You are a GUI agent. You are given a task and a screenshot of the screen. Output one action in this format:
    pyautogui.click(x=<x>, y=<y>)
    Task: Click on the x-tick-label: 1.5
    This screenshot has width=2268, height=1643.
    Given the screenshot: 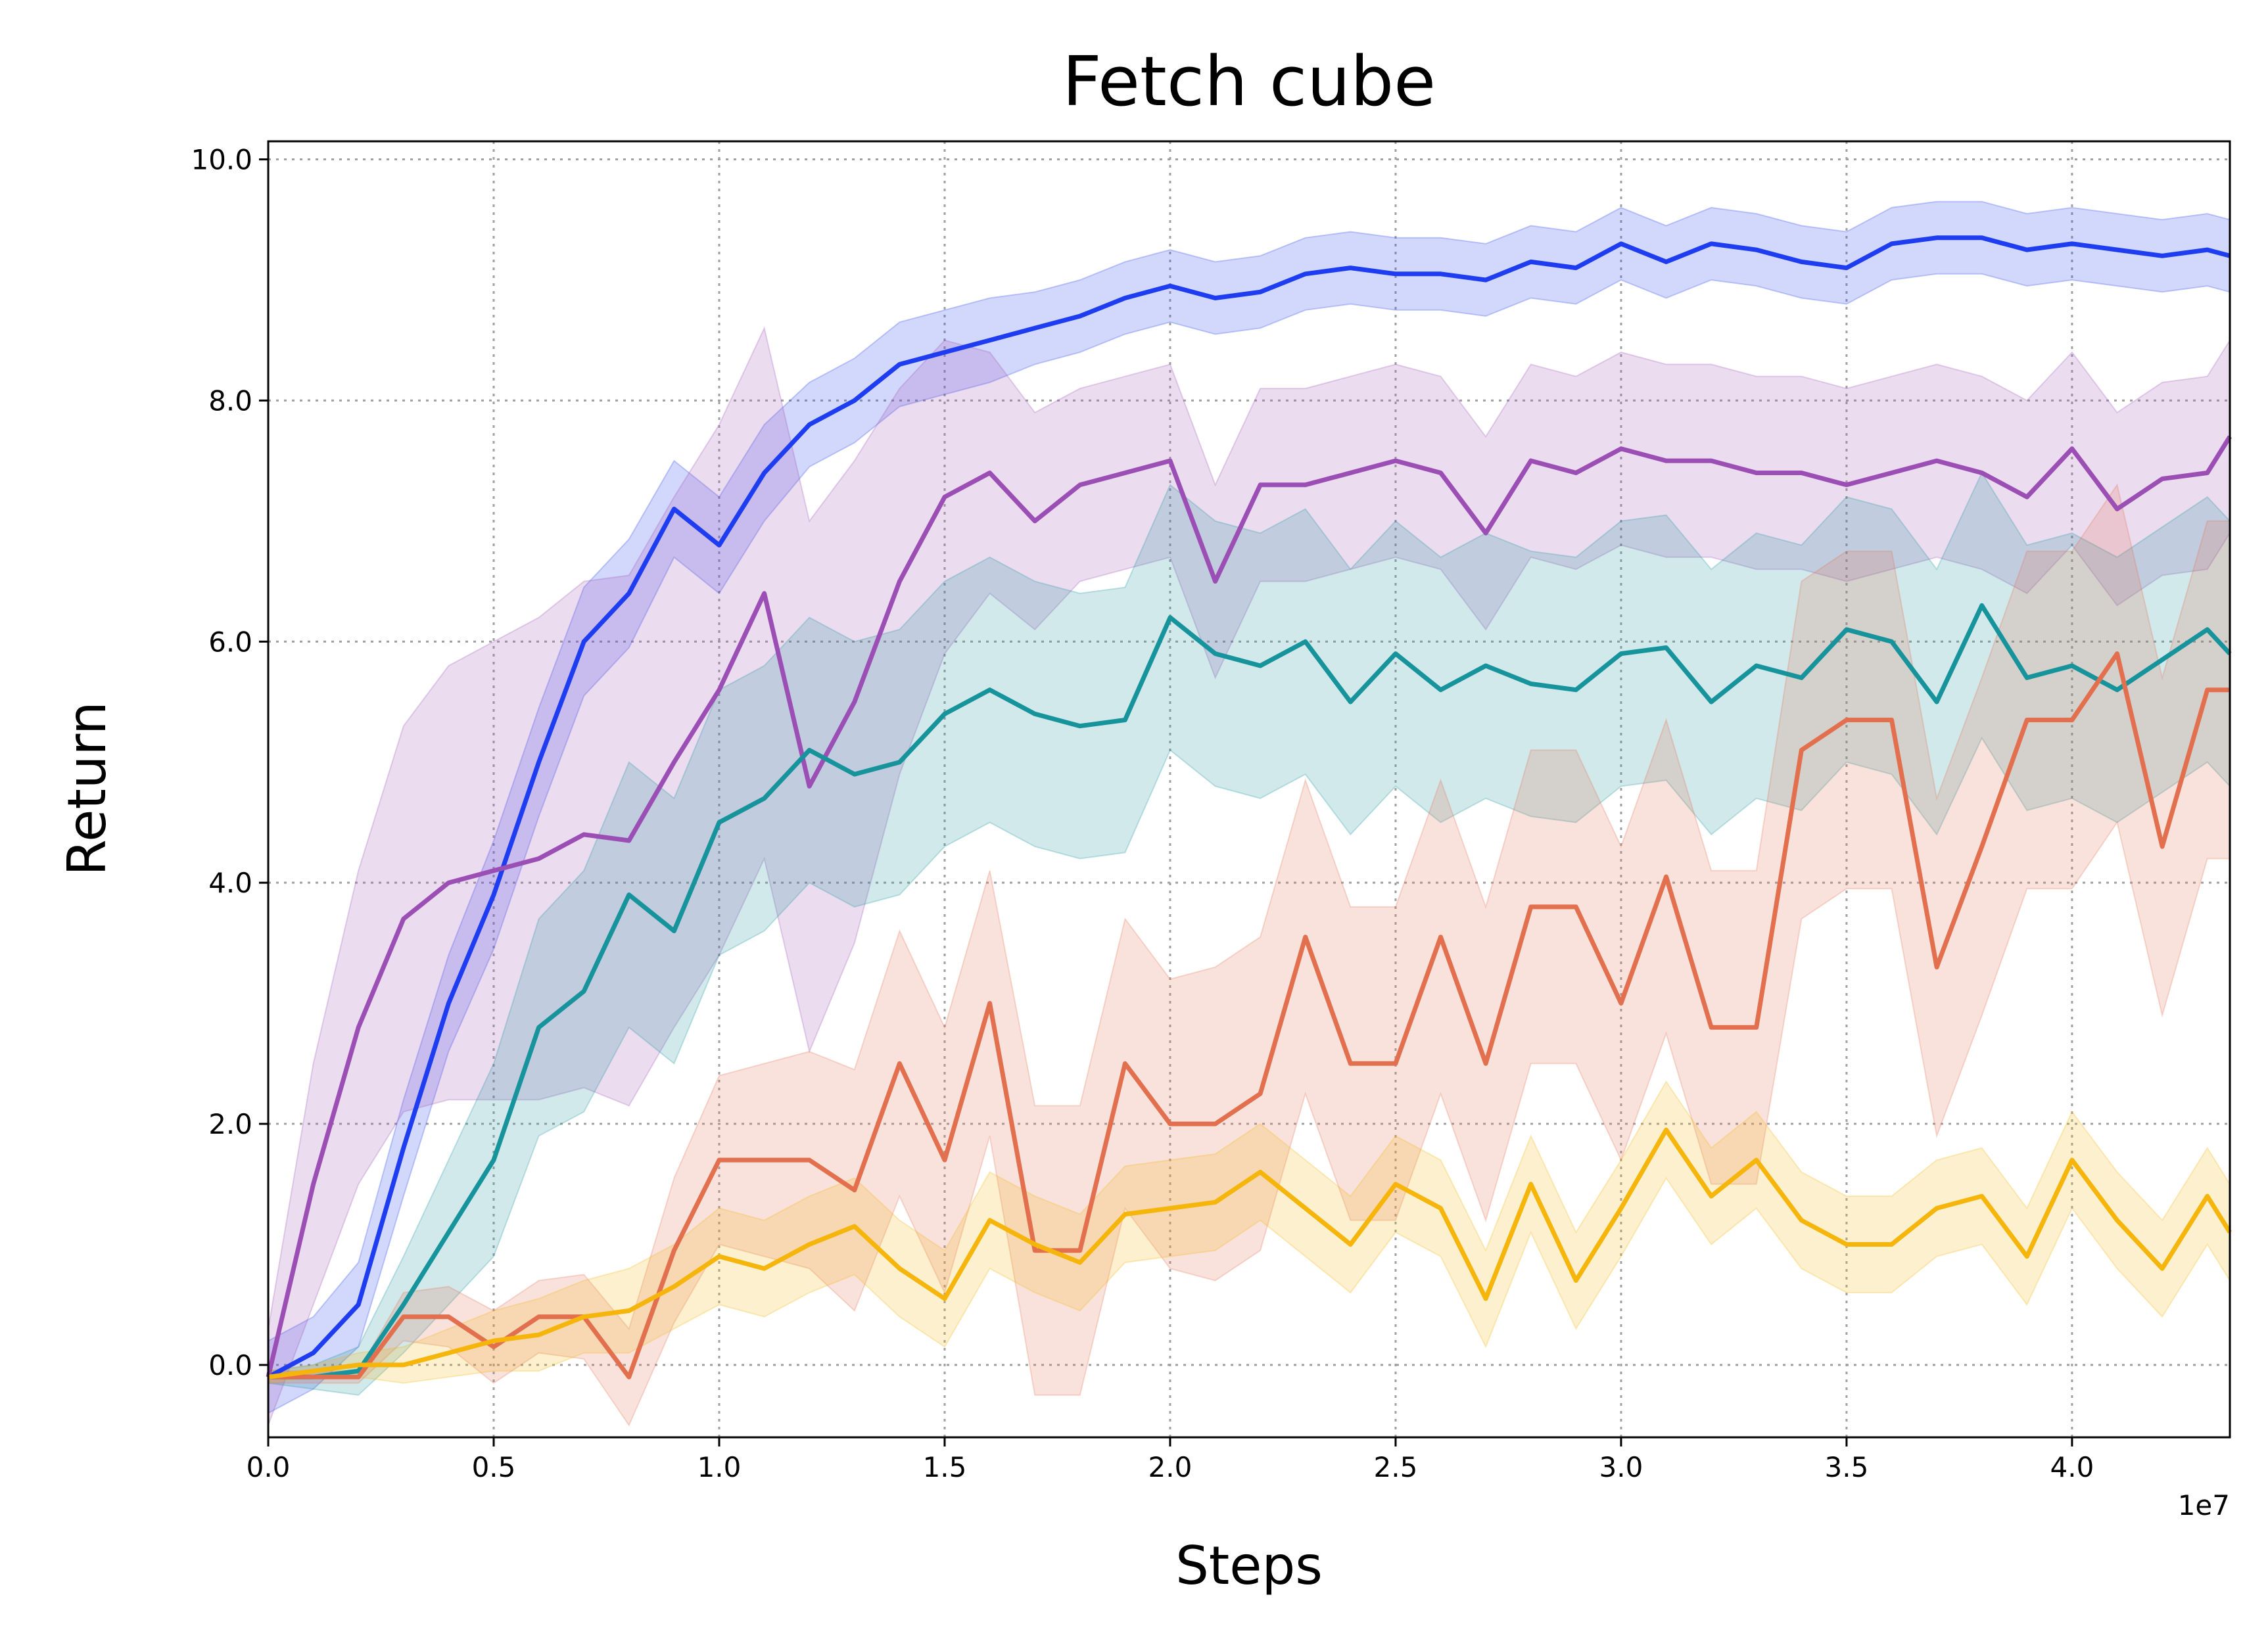 What is the action you would take?
    pyautogui.click(x=945, y=1467)
    